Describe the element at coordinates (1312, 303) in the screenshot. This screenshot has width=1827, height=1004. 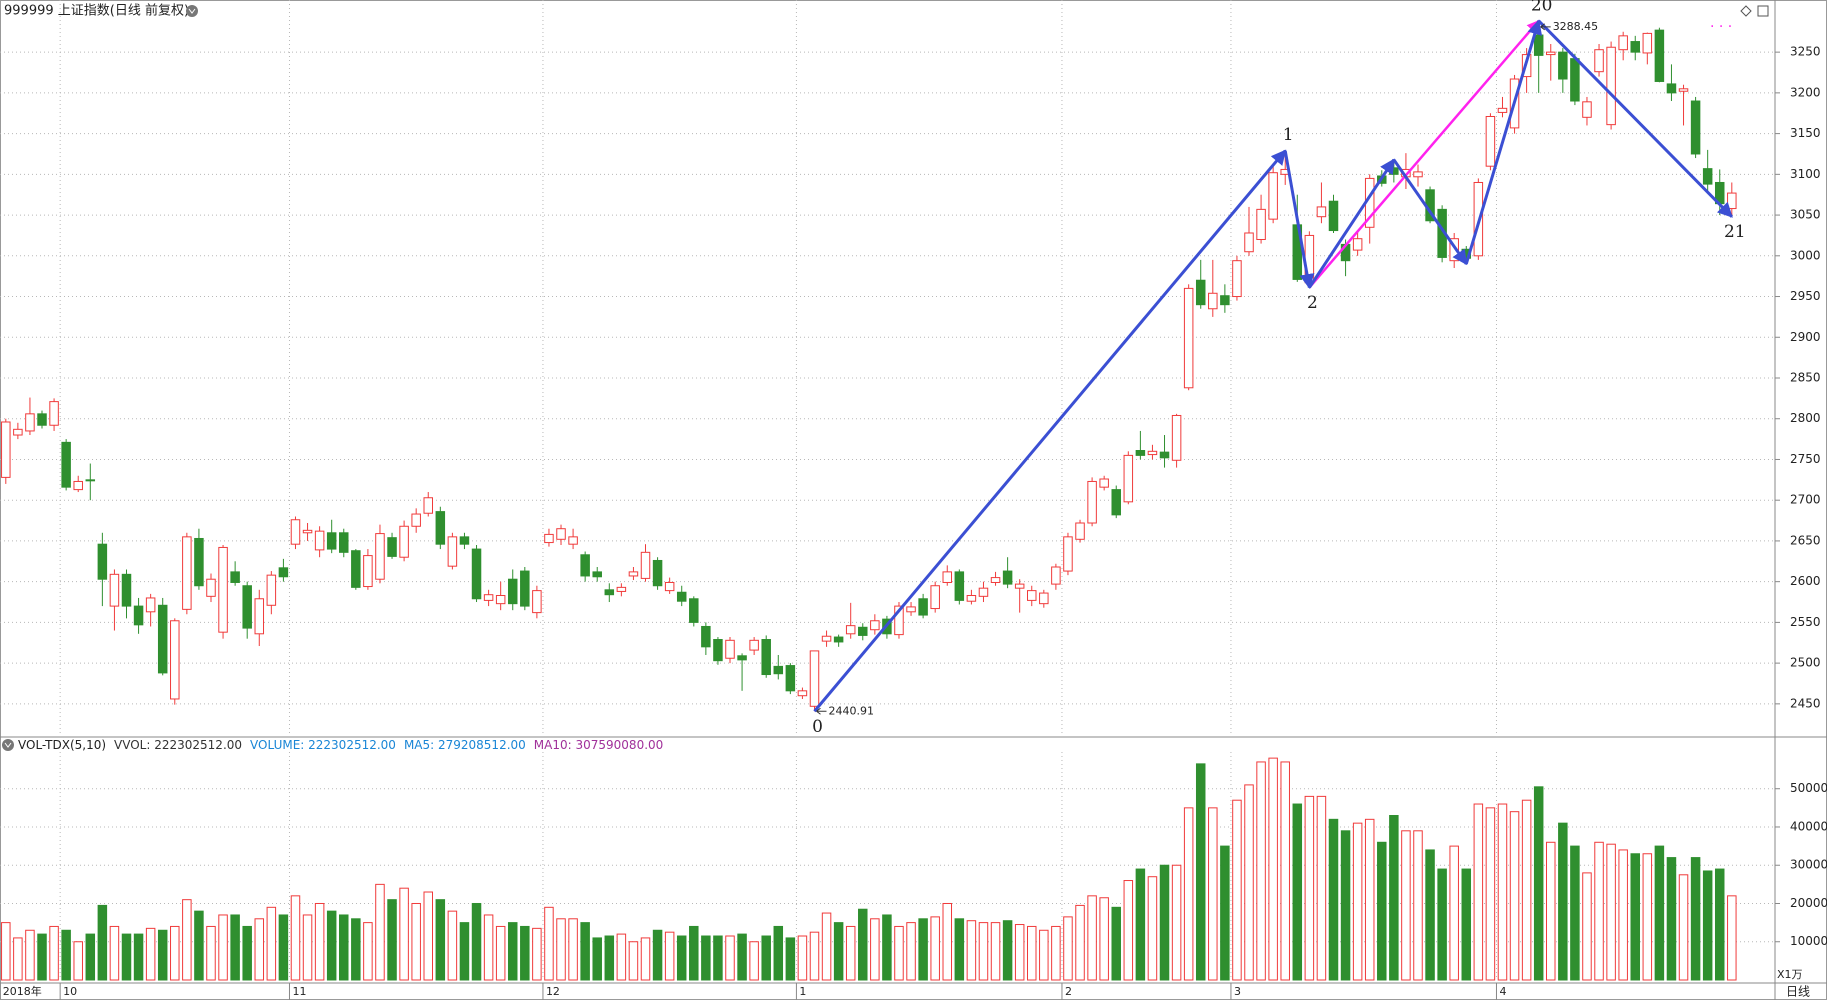
I see `wave-label: 2` at that location.